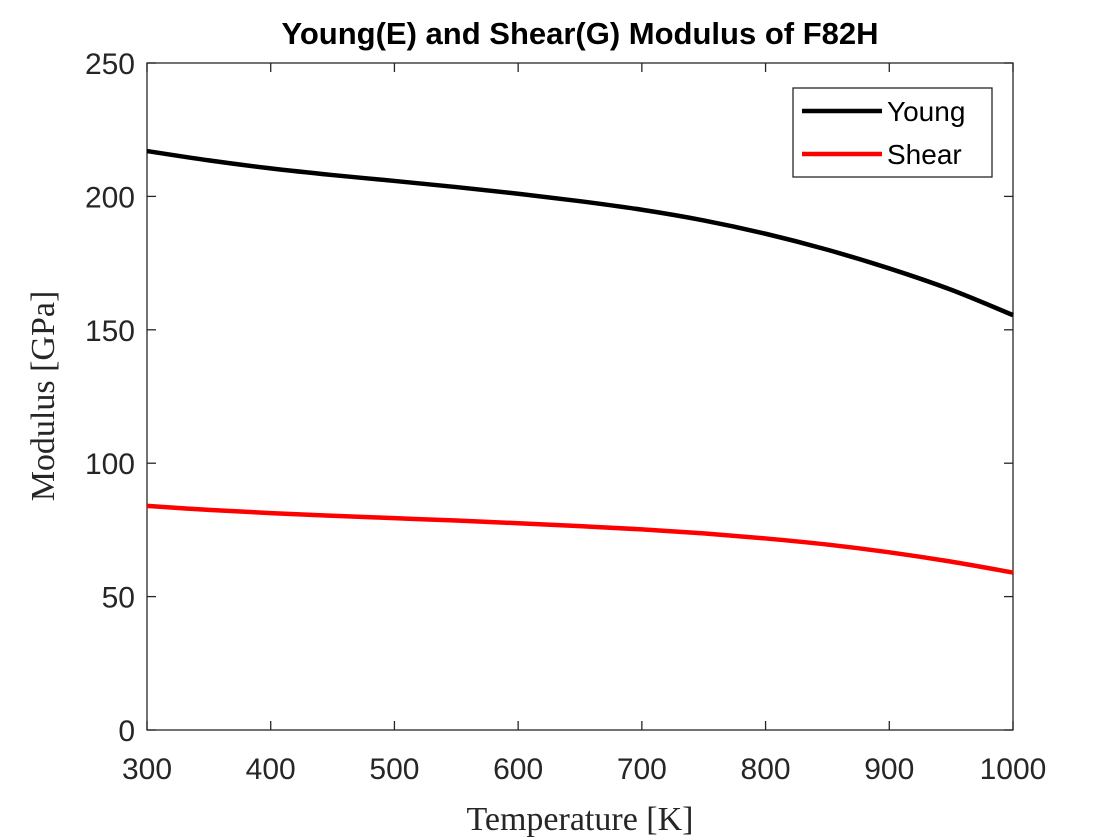 The width and height of the screenshot is (1120, 840). What do you see at coordinates (580, 539) in the screenshot?
I see `series-line-shear` at bounding box center [580, 539].